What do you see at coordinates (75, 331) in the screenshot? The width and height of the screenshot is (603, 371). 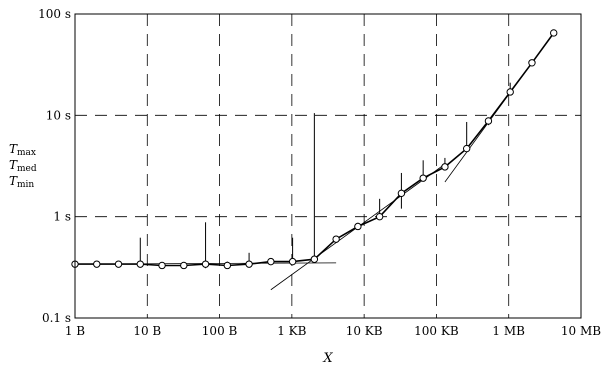 I see `x-tick-label: 1 B` at bounding box center [75, 331].